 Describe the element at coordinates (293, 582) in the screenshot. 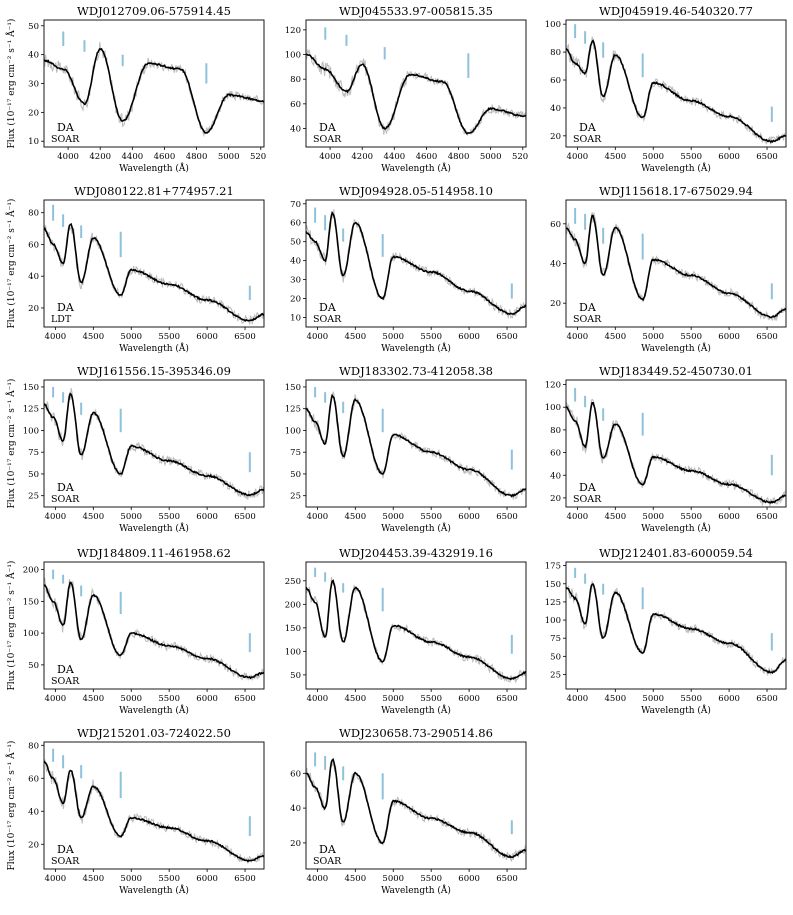

I see `y-tick-label: 250` at that location.